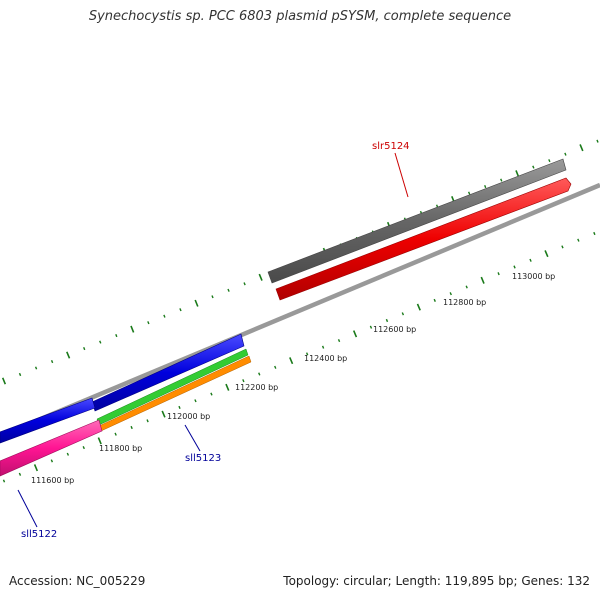  Describe the element at coordinates (51, 448) in the screenshot. I see `gene-arrow-pink` at that location.